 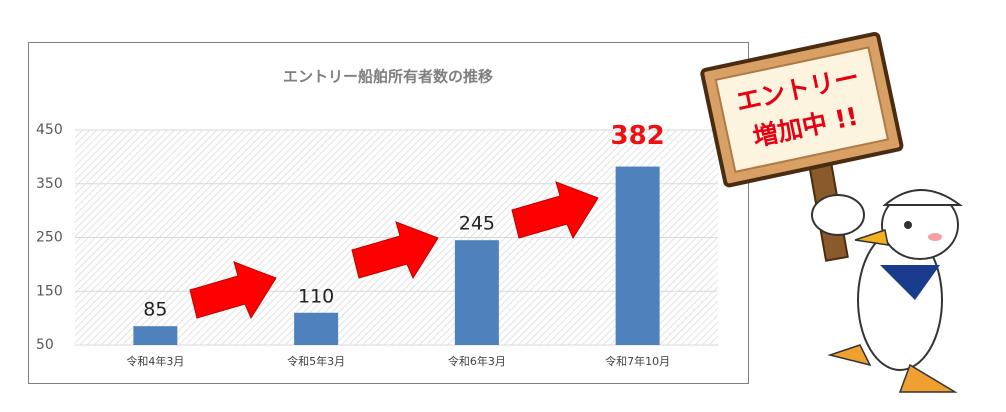 I want to click on y-tick-label: 150, so click(x=49, y=291).